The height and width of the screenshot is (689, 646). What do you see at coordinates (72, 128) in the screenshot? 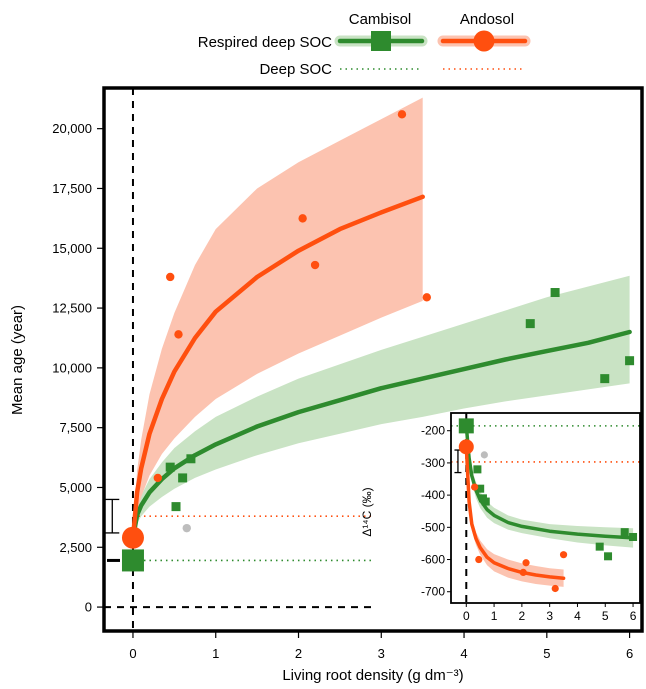
I see `y-tick-label-8: 20,000` at bounding box center [72, 128].